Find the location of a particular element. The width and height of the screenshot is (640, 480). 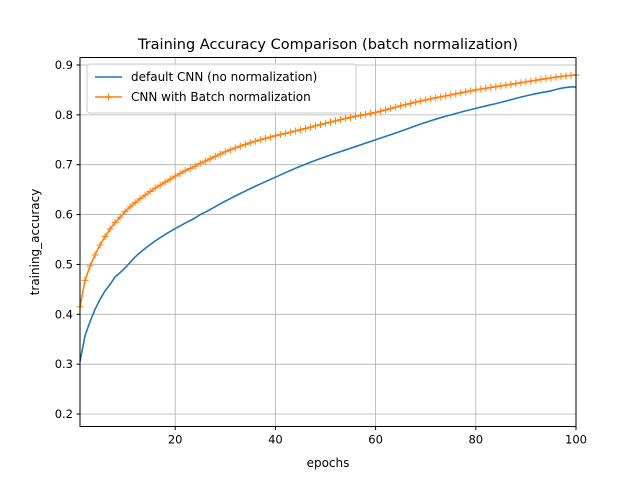

legend-label-batch-norm-cnn: CNN with Batch normalization is located at coordinates (221, 97).